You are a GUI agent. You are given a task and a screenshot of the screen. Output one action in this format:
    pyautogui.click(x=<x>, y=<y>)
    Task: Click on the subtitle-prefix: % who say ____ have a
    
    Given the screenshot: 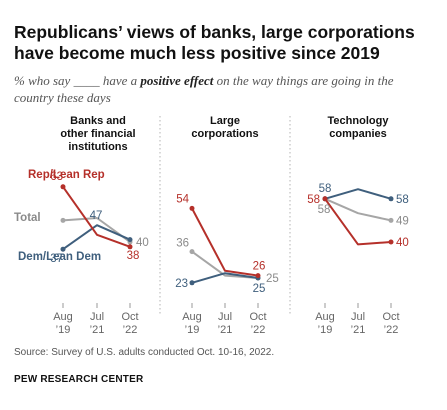 What is the action you would take?
    pyautogui.click(x=77, y=80)
    